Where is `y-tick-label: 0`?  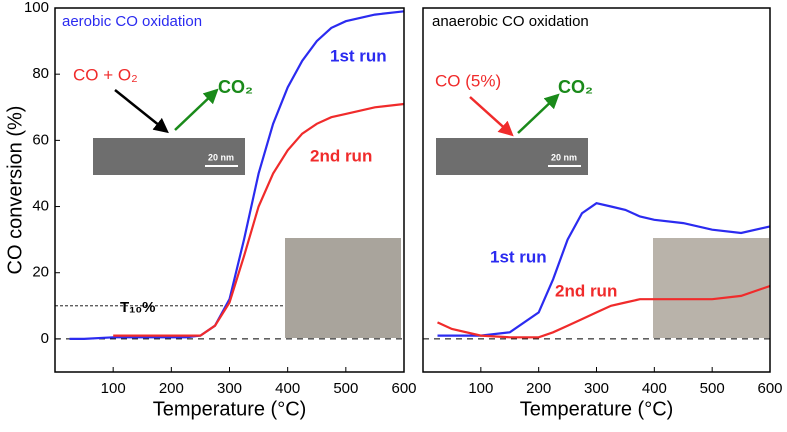
y-tick-label: 0 is located at coordinates (45, 338).